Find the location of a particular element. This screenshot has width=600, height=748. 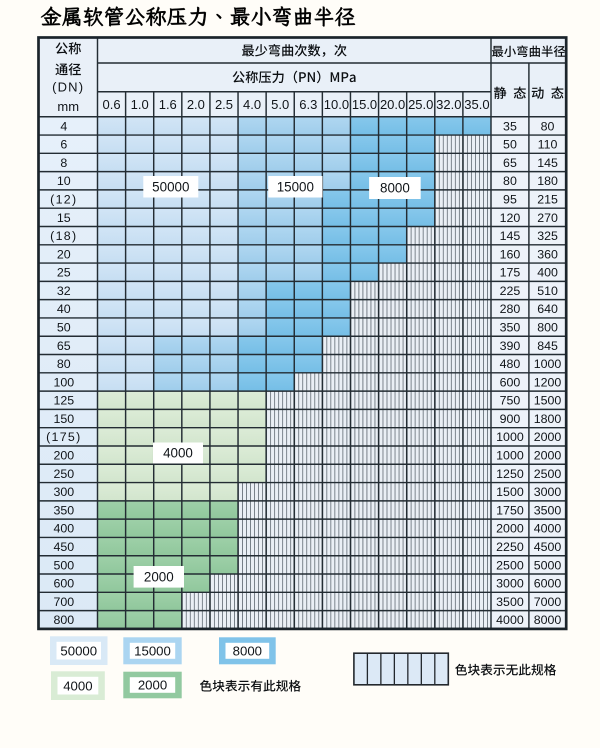

svg-text: 280 is located at coordinates (510, 309).